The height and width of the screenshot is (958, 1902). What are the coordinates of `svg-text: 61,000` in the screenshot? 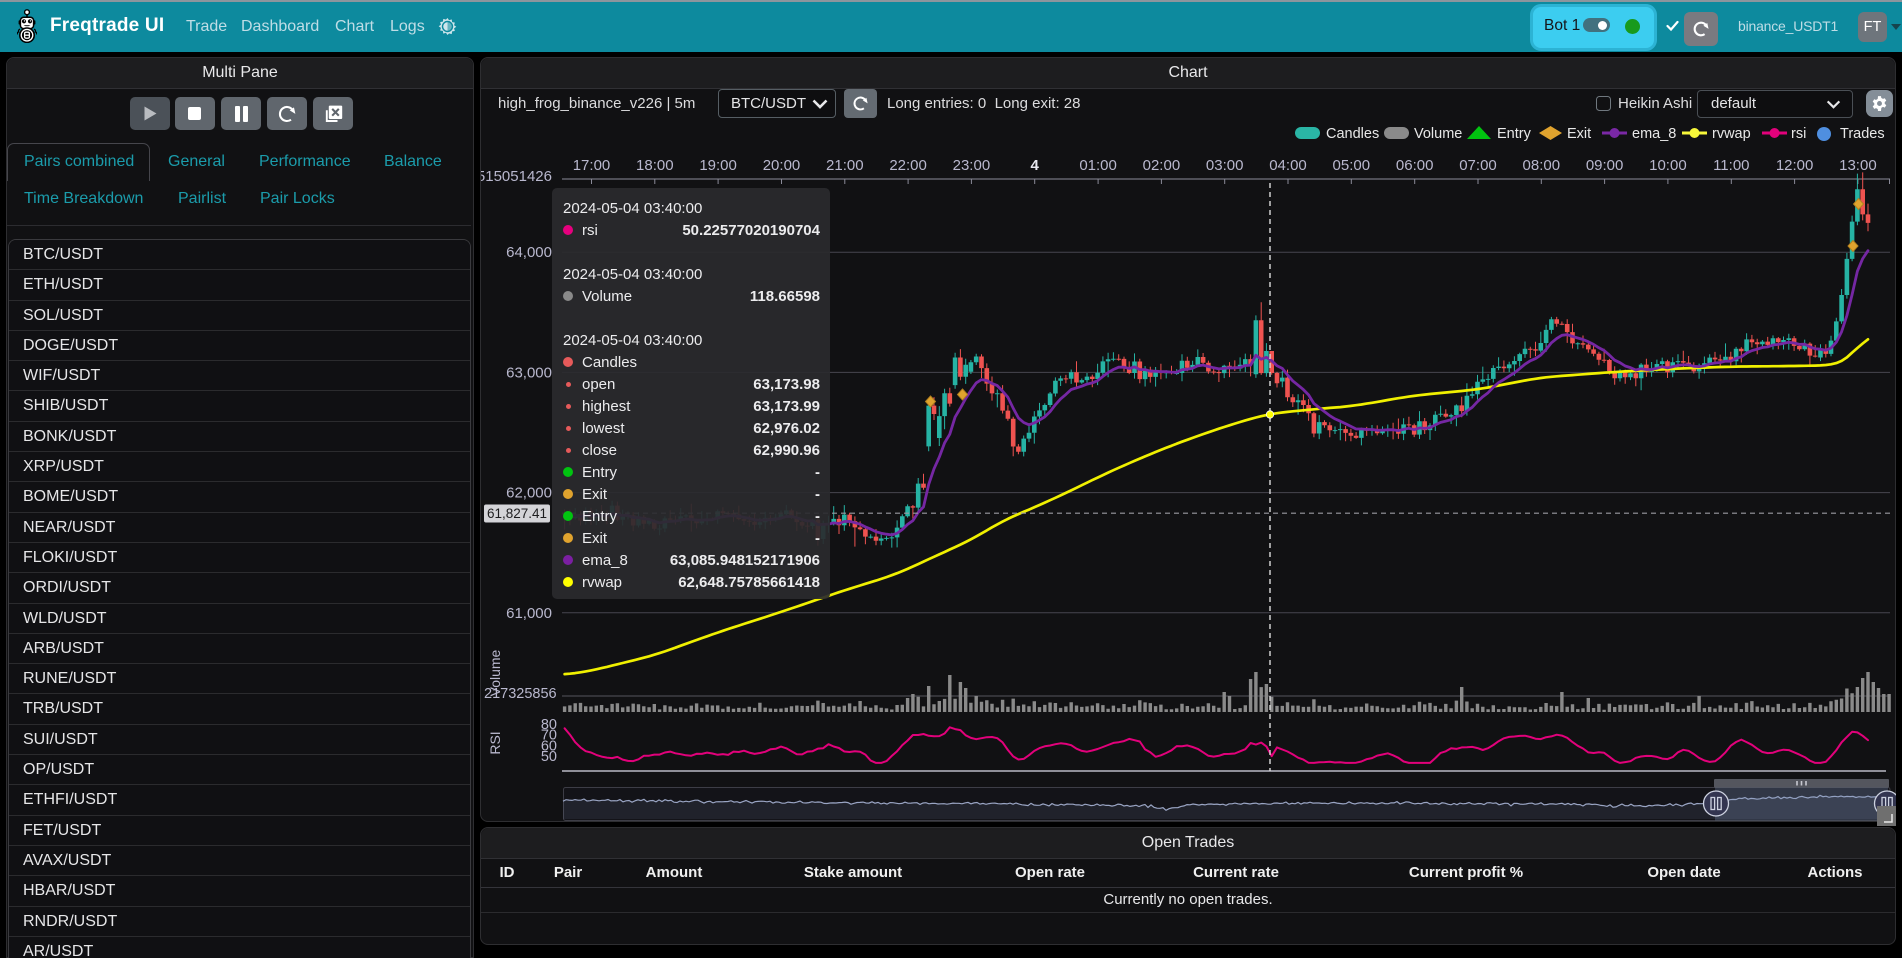 It's located at (529, 613).